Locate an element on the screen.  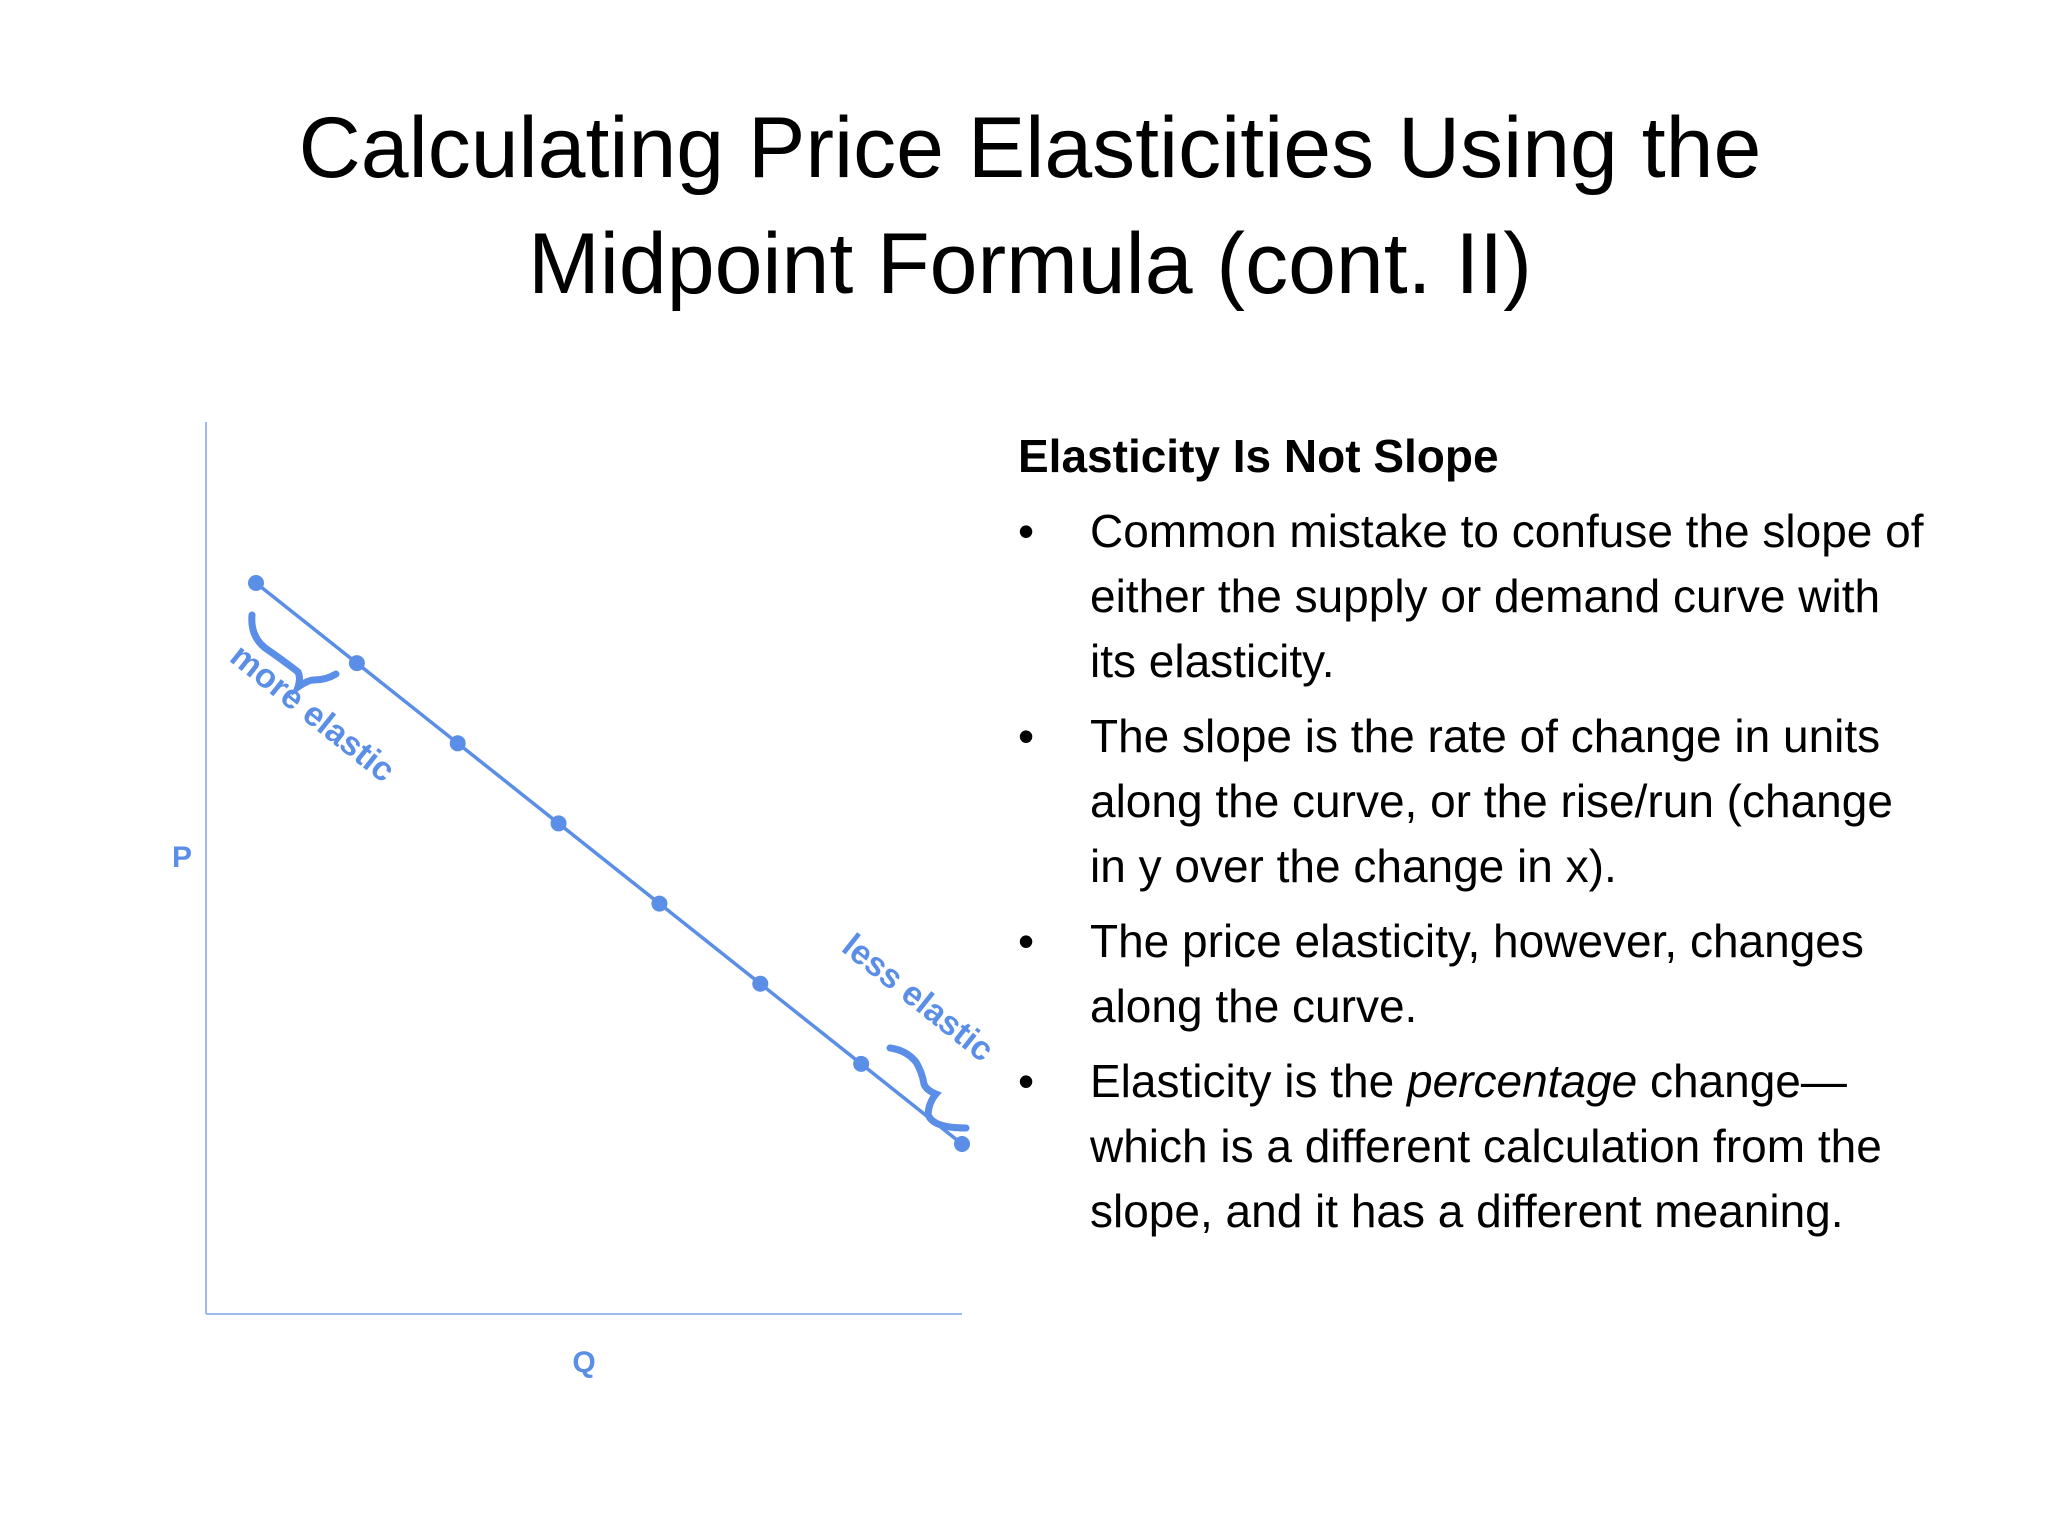
title-line-1: Calculating Price Elasticities Using the is located at coordinates (1030, 148).